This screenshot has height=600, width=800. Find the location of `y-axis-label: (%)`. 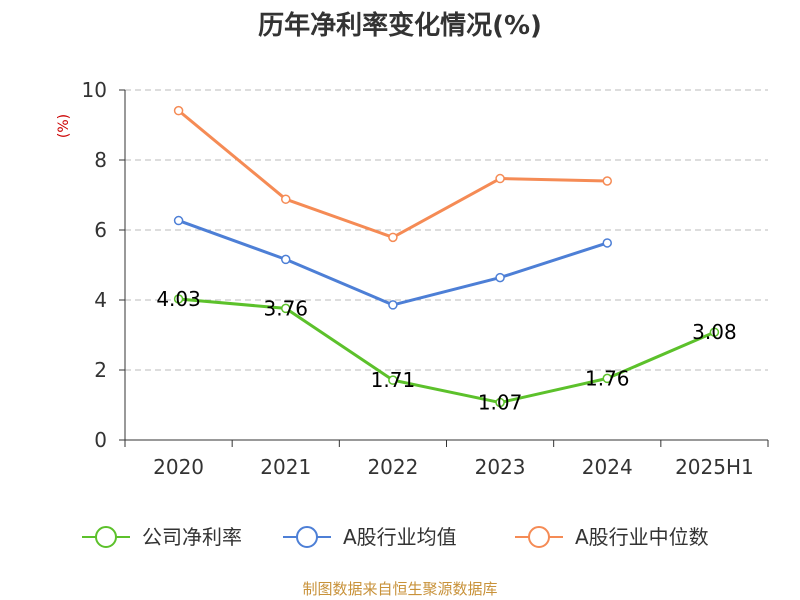

y-axis-label: (%) is located at coordinates (64, 126).